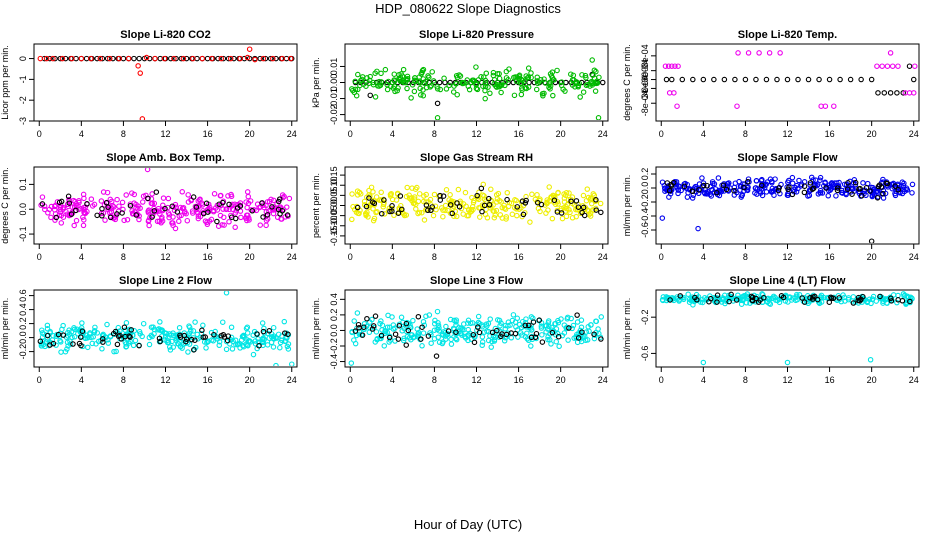  What do you see at coordinates (316, 205) in the screenshot?
I see `y-axis-label: percent per min.` at bounding box center [316, 205].